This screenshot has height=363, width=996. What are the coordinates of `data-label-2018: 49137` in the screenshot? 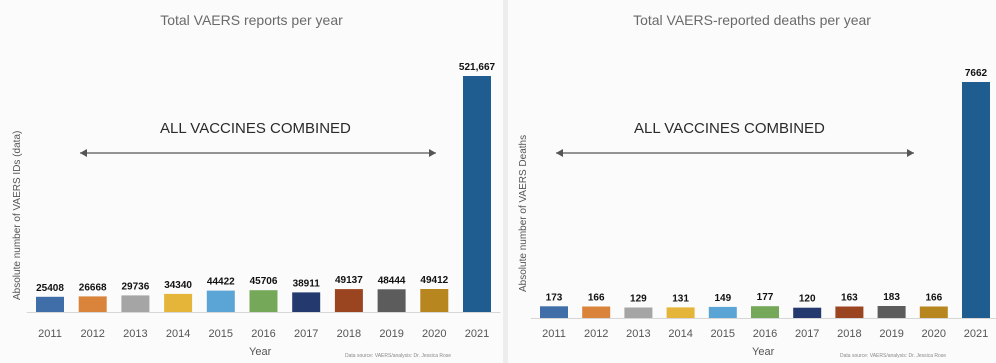 It's located at (349, 280).